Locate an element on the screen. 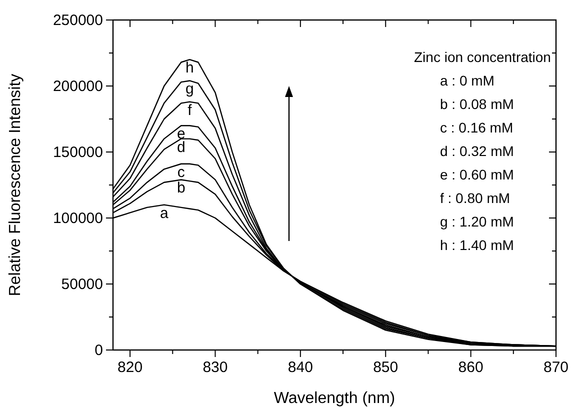 The height and width of the screenshot is (407, 575). x-tick-label: 850 is located at coordinates (385, 367).